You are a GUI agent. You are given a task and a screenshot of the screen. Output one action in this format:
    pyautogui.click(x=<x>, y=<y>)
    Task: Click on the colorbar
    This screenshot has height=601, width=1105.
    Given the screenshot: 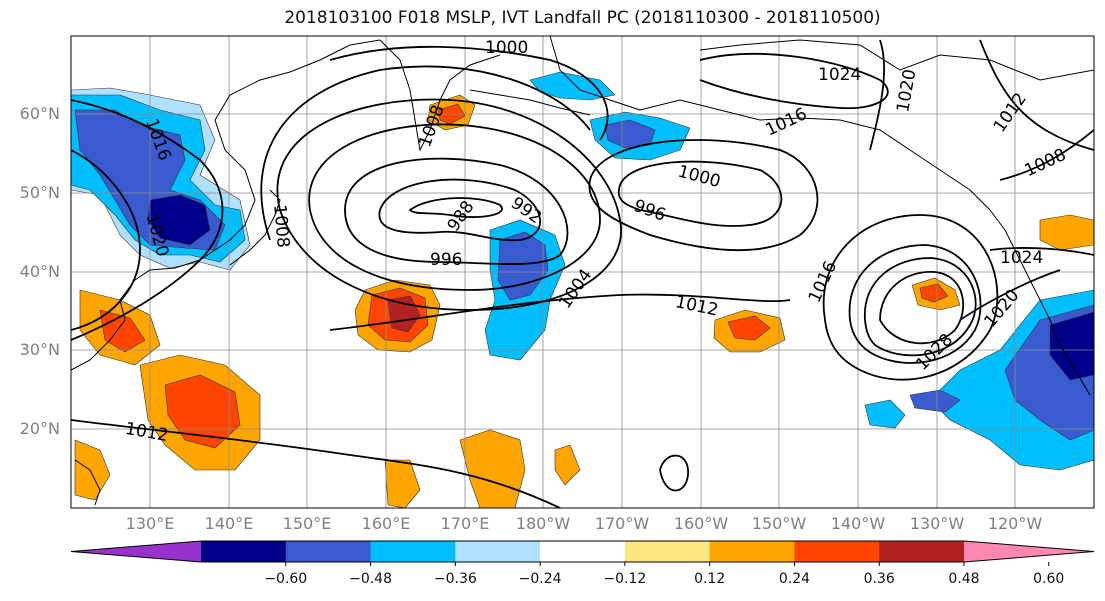 What is the action you would take?
    pyautogui.click(x=582, y=553)
    